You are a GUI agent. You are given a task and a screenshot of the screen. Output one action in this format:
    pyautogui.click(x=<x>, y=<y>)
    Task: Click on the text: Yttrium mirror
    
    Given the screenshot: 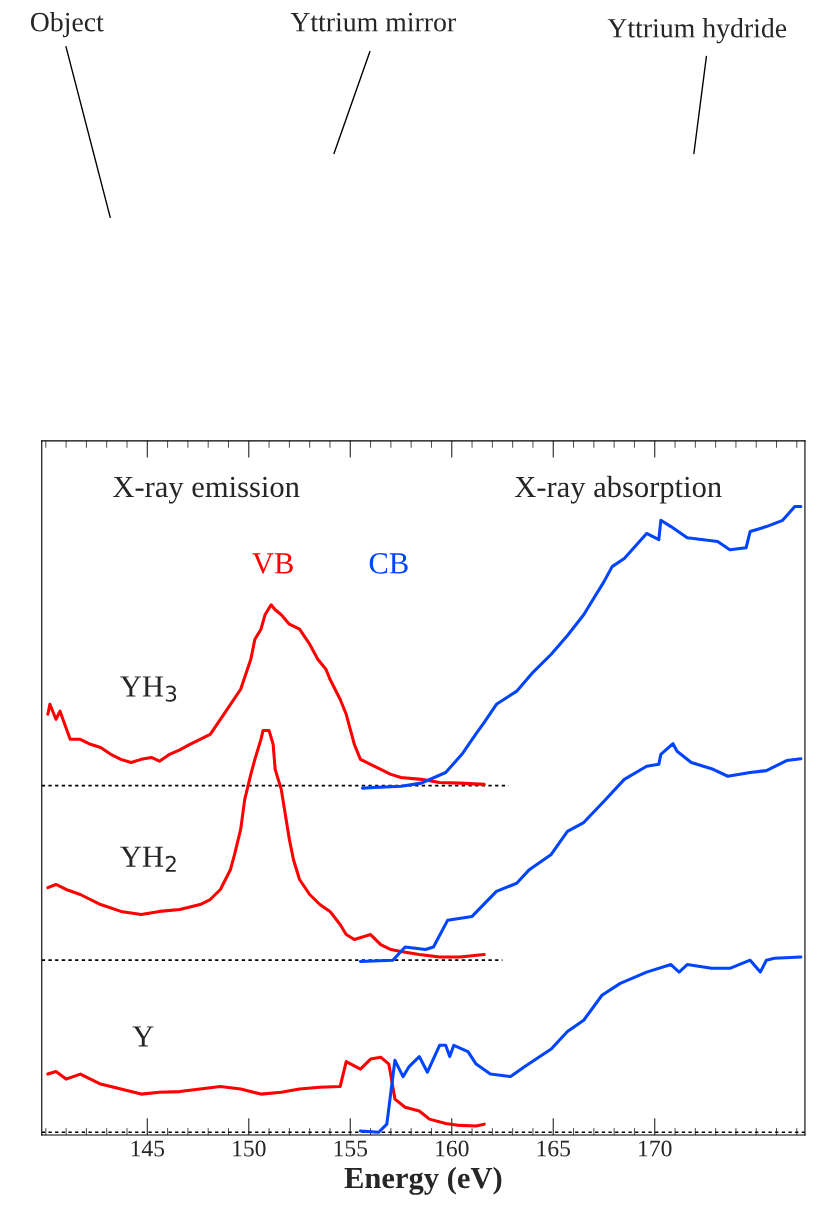 What is the action you would take?
    pyautogui.click(x=373, y=22)
    